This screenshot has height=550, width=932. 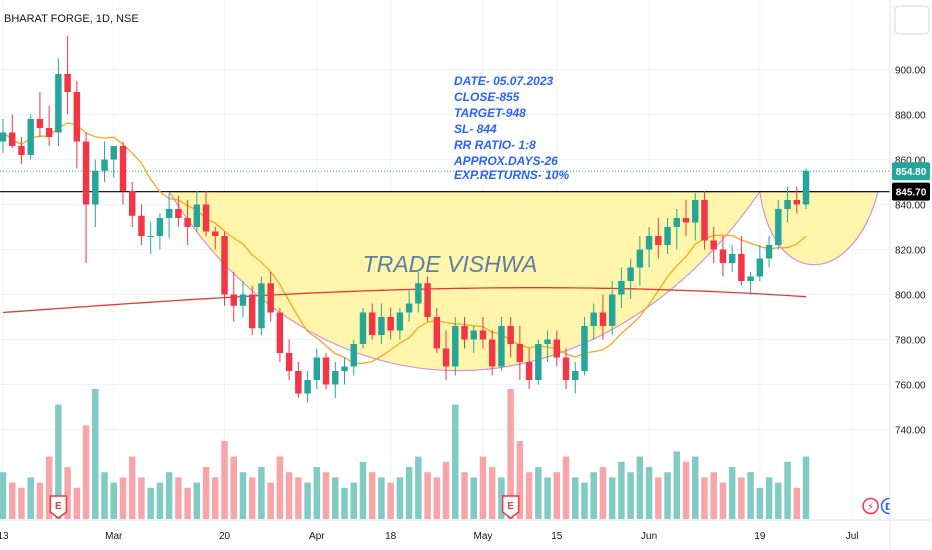 What do you see at coordinates (870, 507) in the screenshot?
I see `event-marker-label: ⚡` at bounding box center [870, 507].